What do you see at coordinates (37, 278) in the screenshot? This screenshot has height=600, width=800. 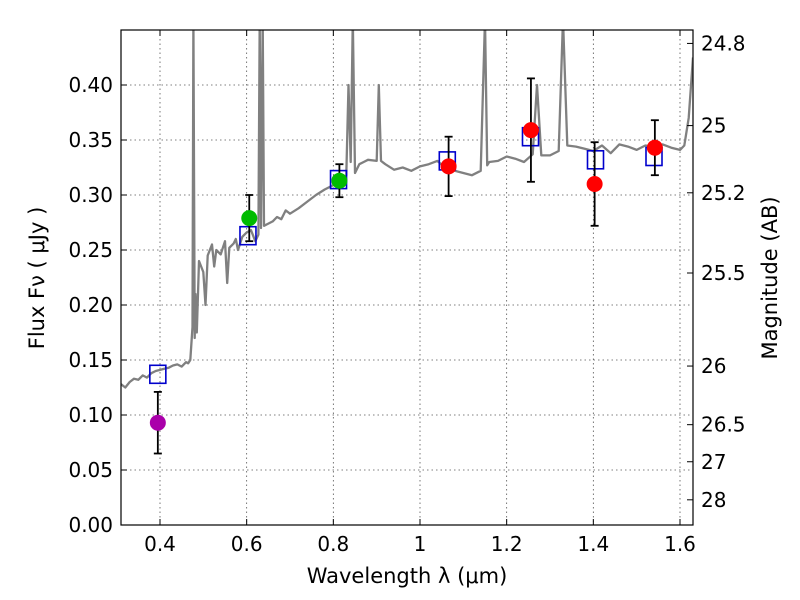 I see `y-axis-label: Flux Fν ( μJy )` at bounding box center [37, 278].